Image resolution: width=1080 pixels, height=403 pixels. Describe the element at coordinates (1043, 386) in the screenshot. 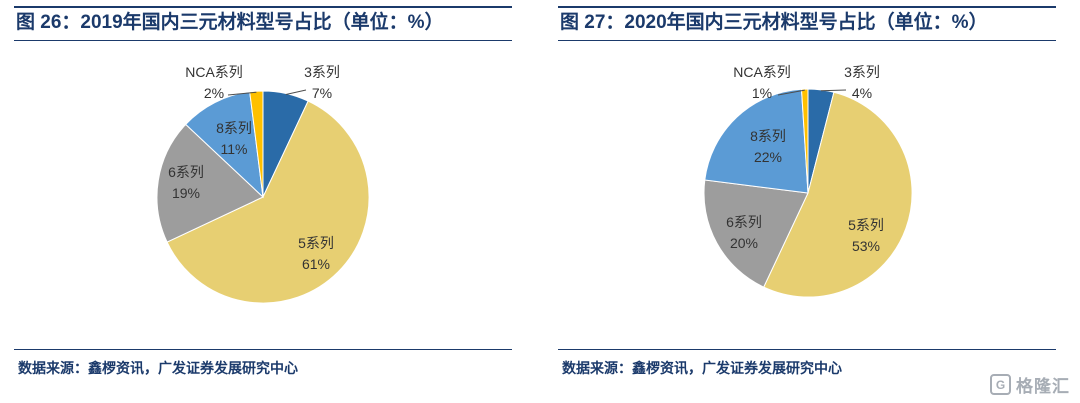

I see `watermark-text: 格隆汇` at that location.